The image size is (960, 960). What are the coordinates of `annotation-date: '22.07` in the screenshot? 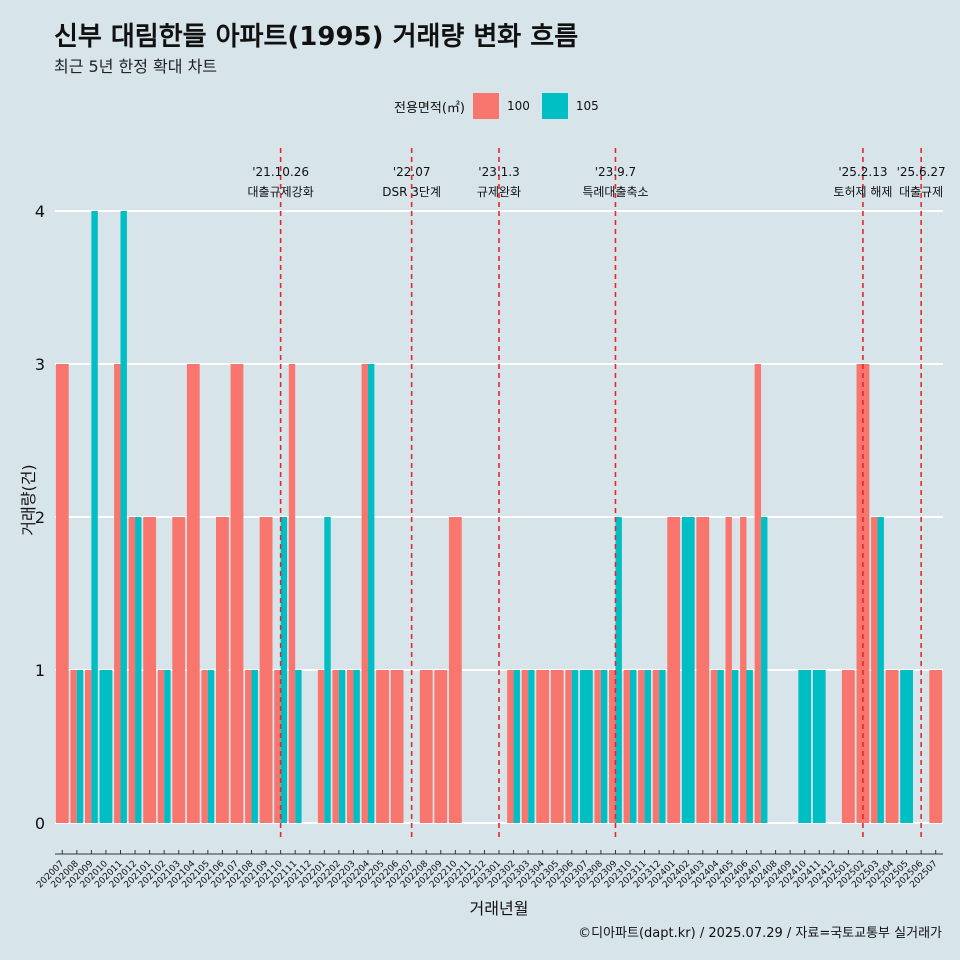 It's located at (412, 172).